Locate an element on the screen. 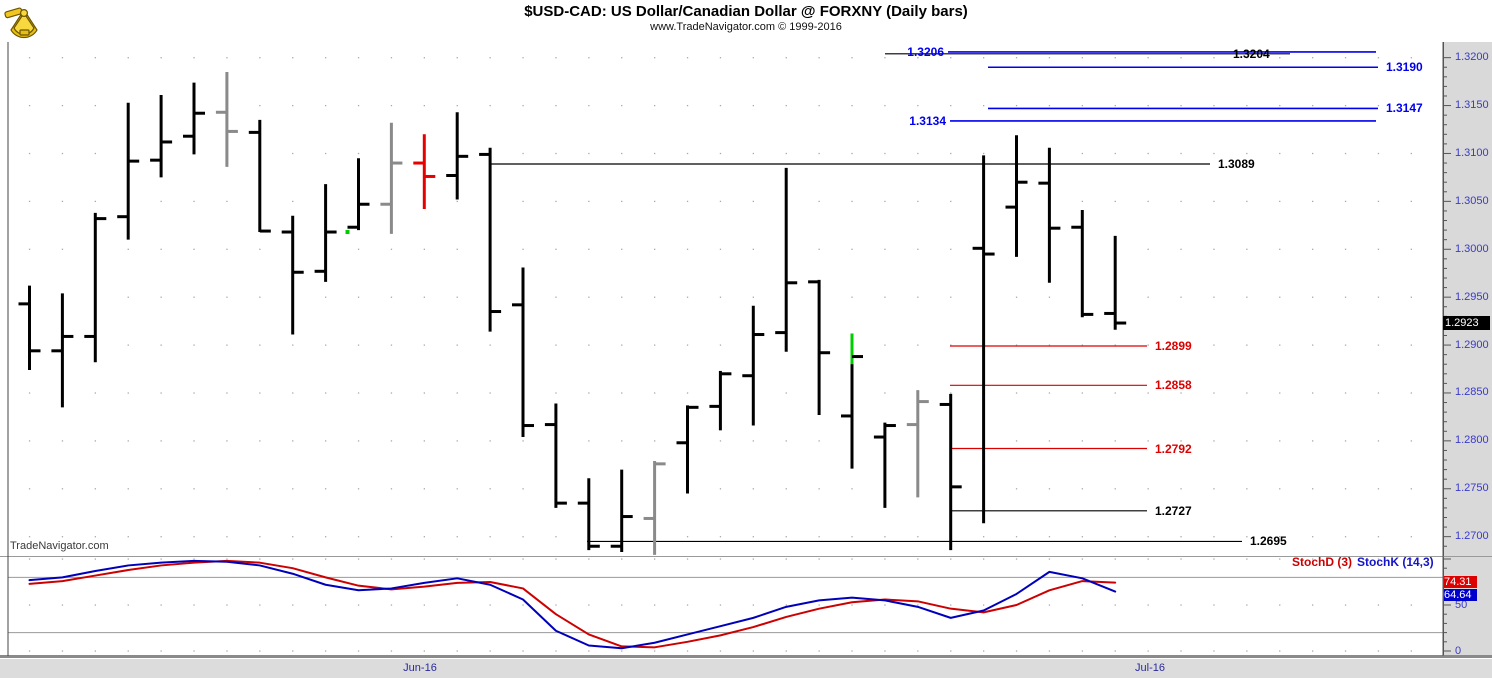  date-axis-bar is located at coordinates (746, 668).